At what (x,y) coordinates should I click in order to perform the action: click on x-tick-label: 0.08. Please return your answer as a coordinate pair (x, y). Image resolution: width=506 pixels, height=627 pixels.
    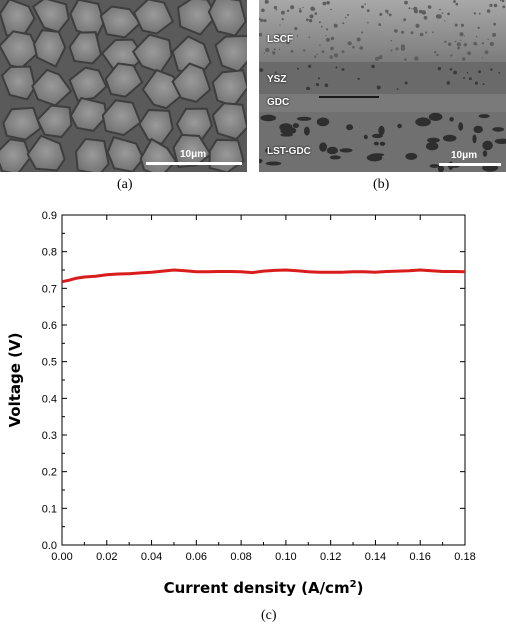
    Looking at the image, I should click on (240, 557).